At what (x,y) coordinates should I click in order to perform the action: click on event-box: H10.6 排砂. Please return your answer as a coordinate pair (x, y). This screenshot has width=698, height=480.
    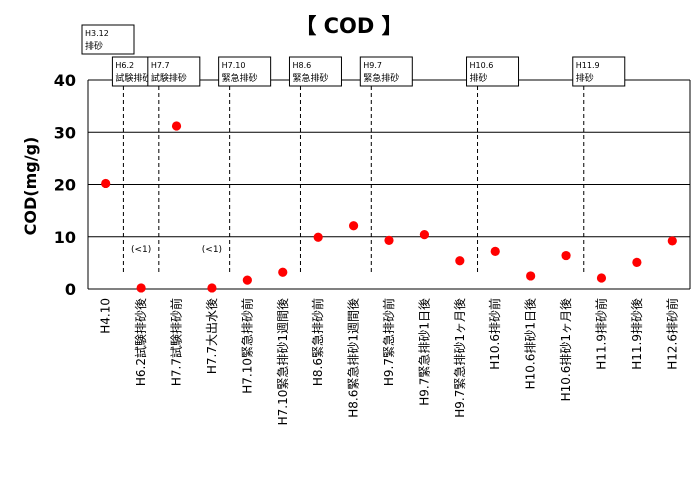
    Looking at the image, I should click on (493, 71).